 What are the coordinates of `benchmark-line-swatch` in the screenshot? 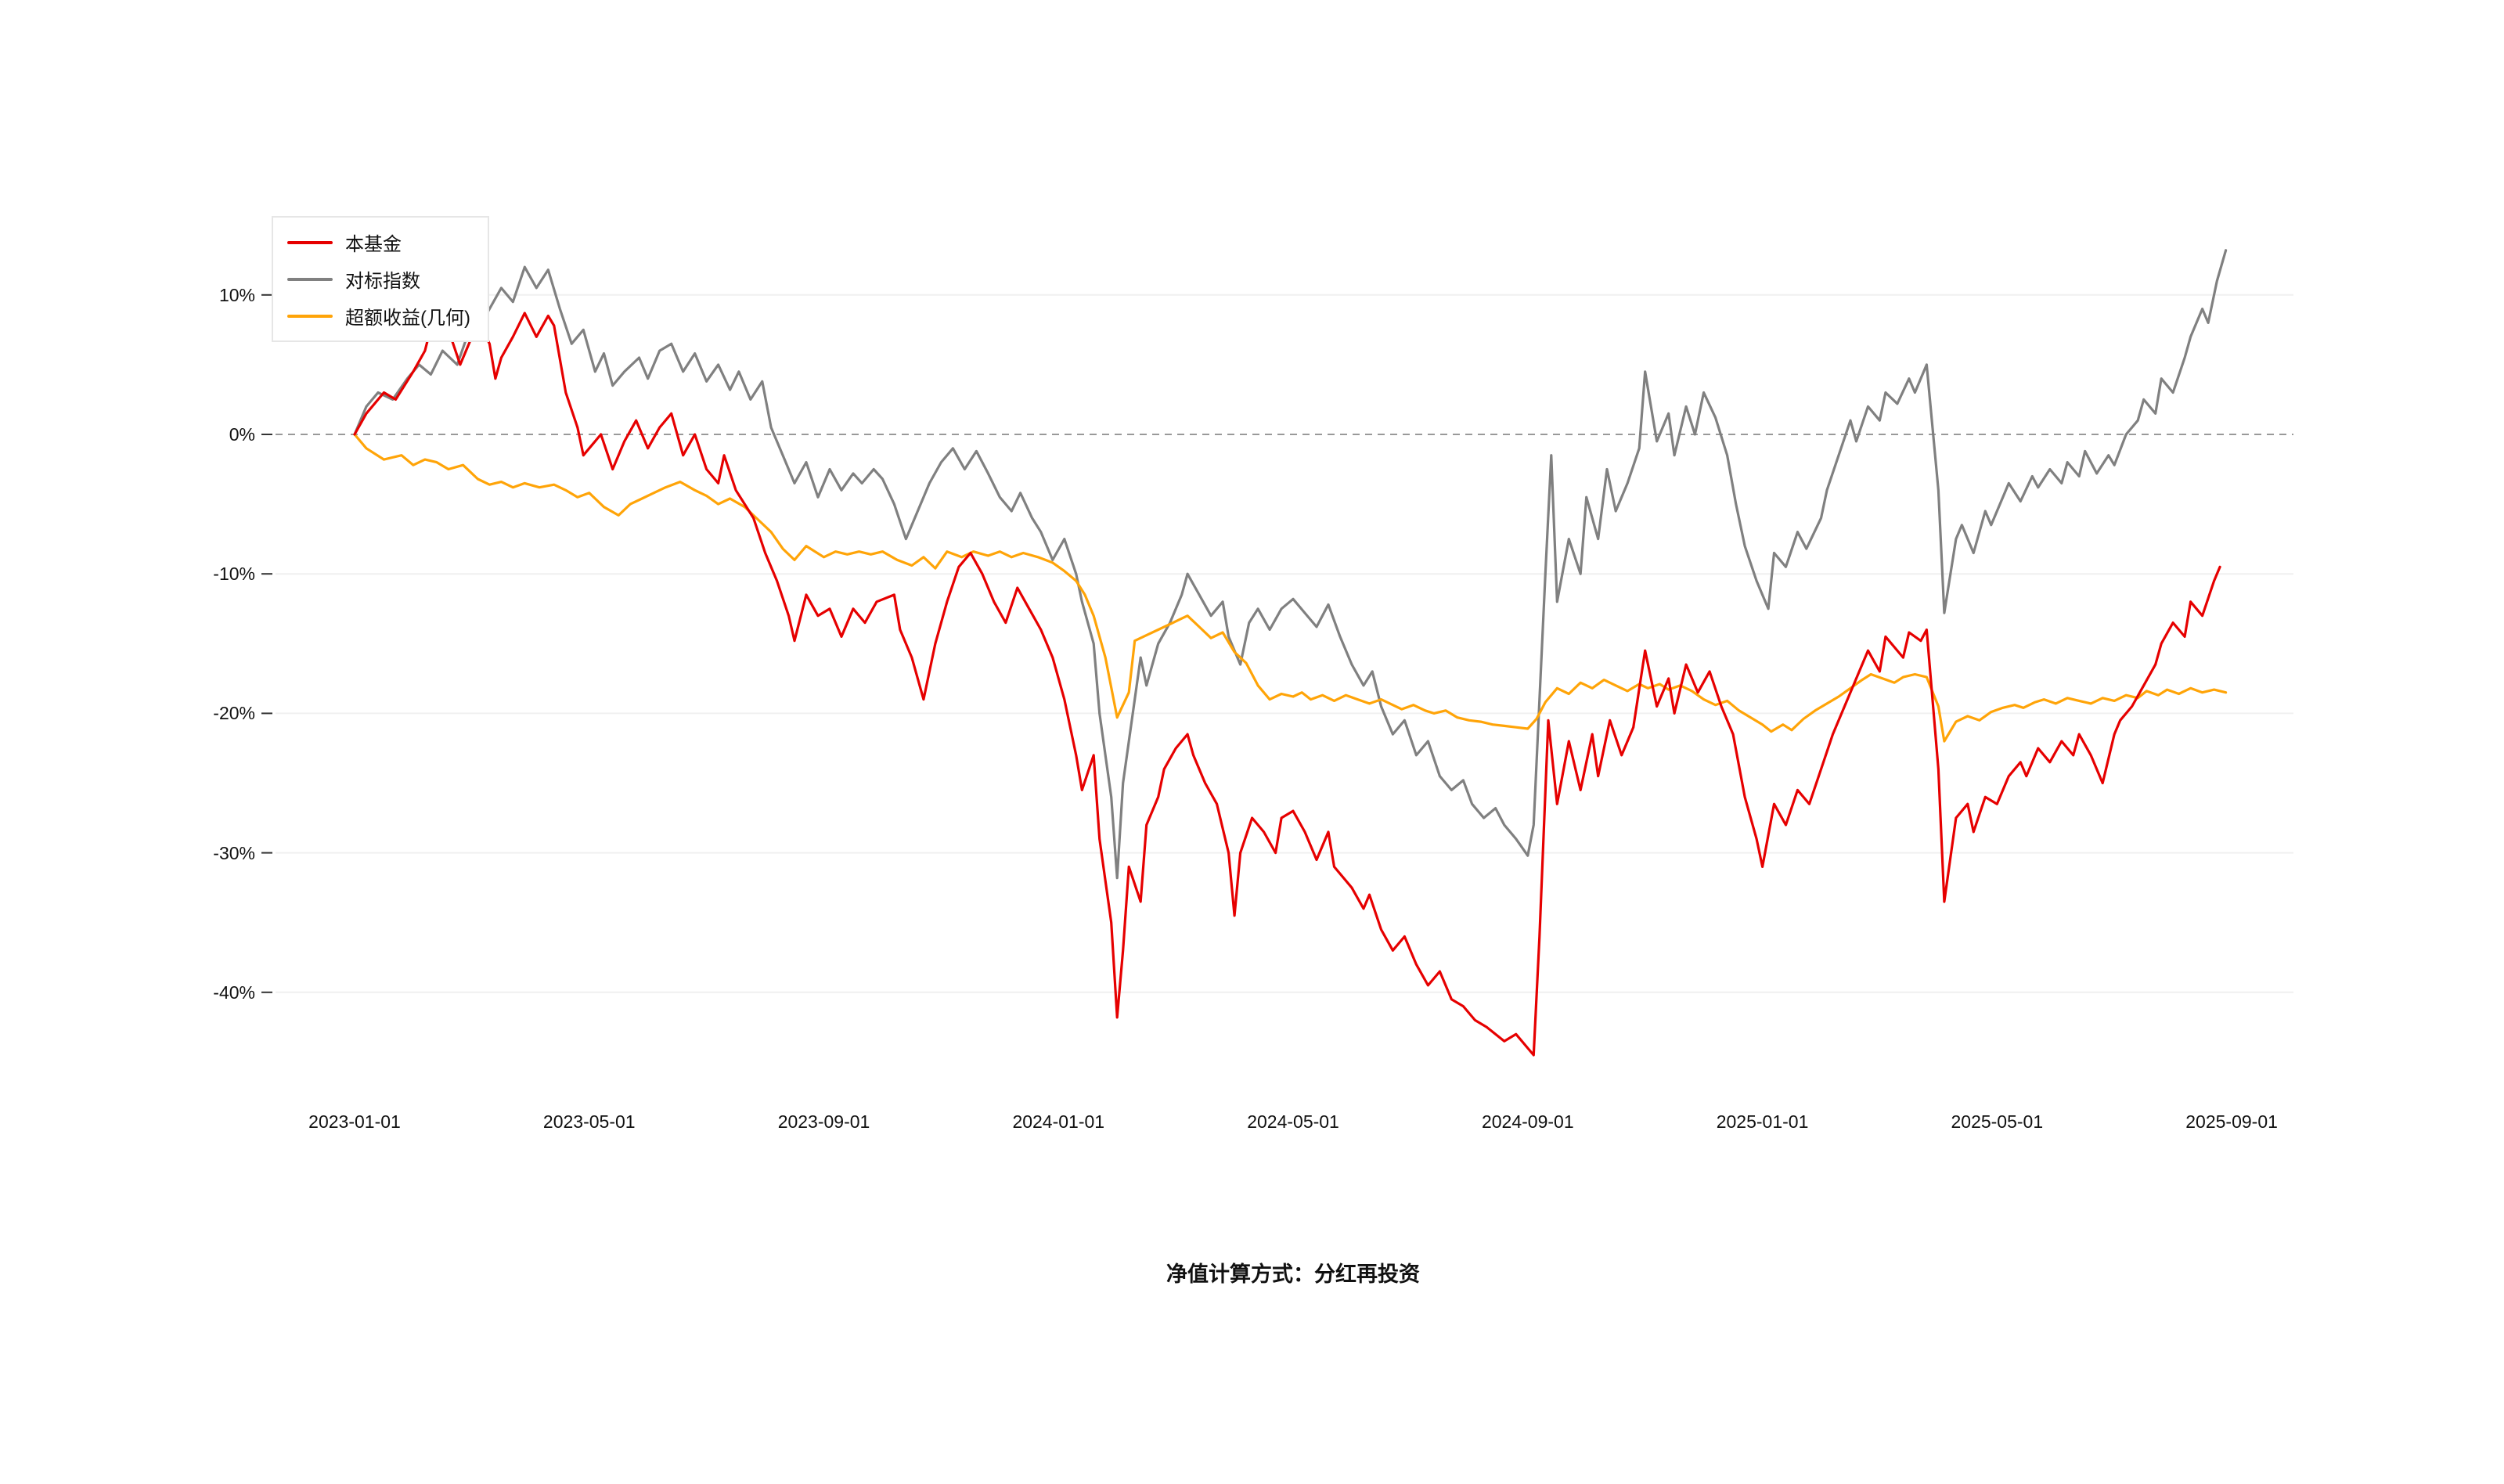 It's located at (310, 279).